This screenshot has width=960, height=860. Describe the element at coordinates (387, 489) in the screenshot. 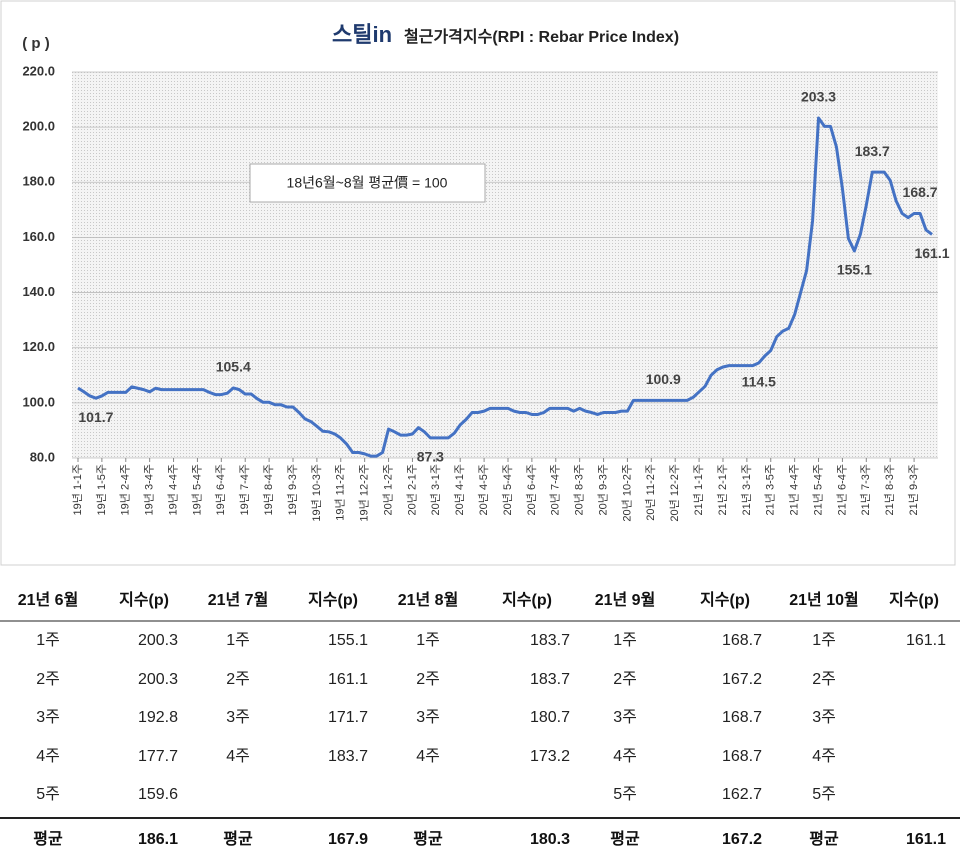

I see `x-tick-label: 20년 1-2주` at that location.